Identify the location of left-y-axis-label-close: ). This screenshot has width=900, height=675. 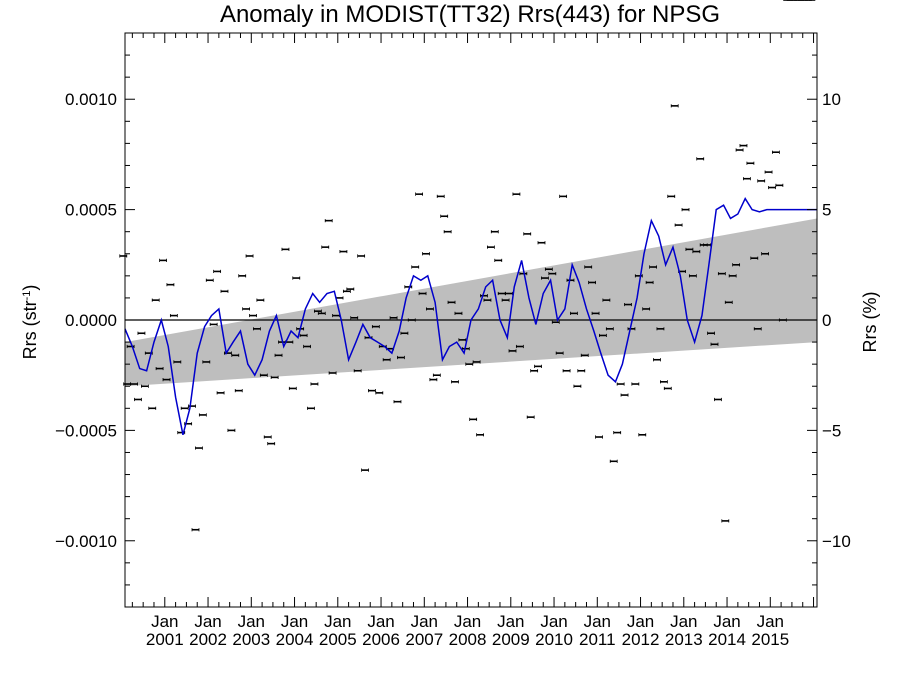
(30, 288).